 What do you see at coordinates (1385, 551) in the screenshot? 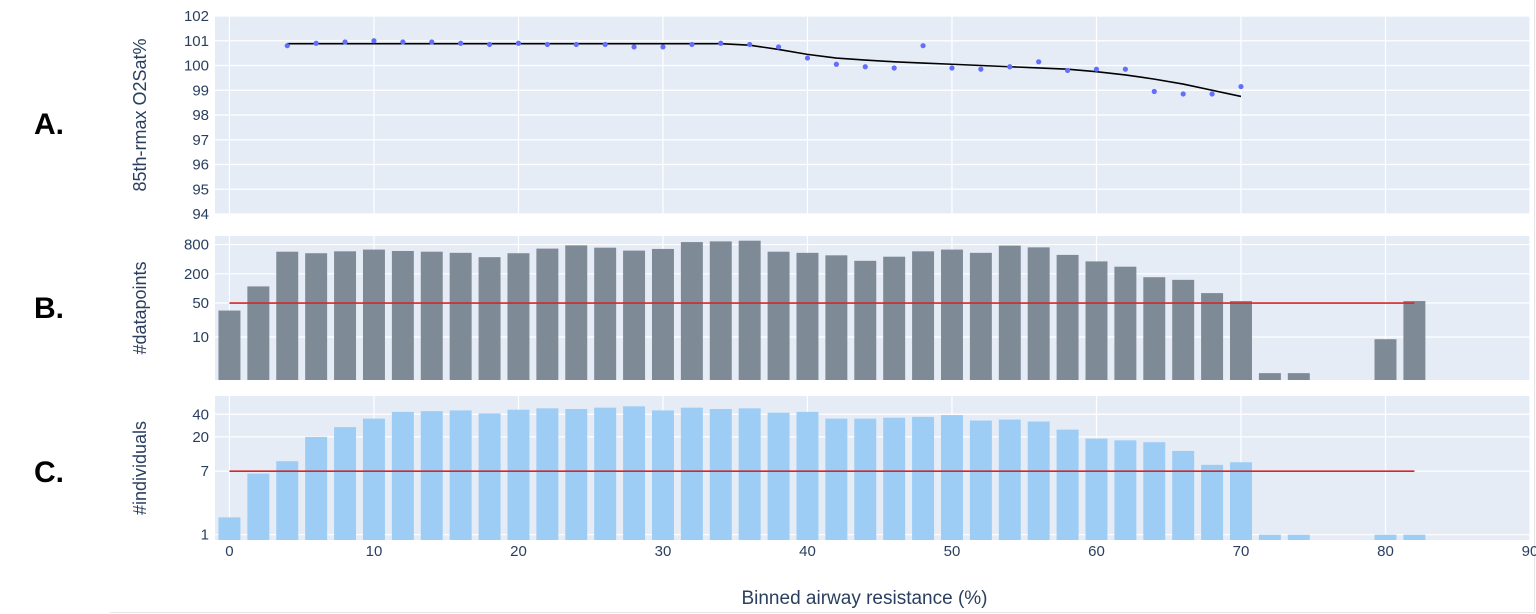
I see `x-tick-label: 80` at bounding box center [1385, 551].